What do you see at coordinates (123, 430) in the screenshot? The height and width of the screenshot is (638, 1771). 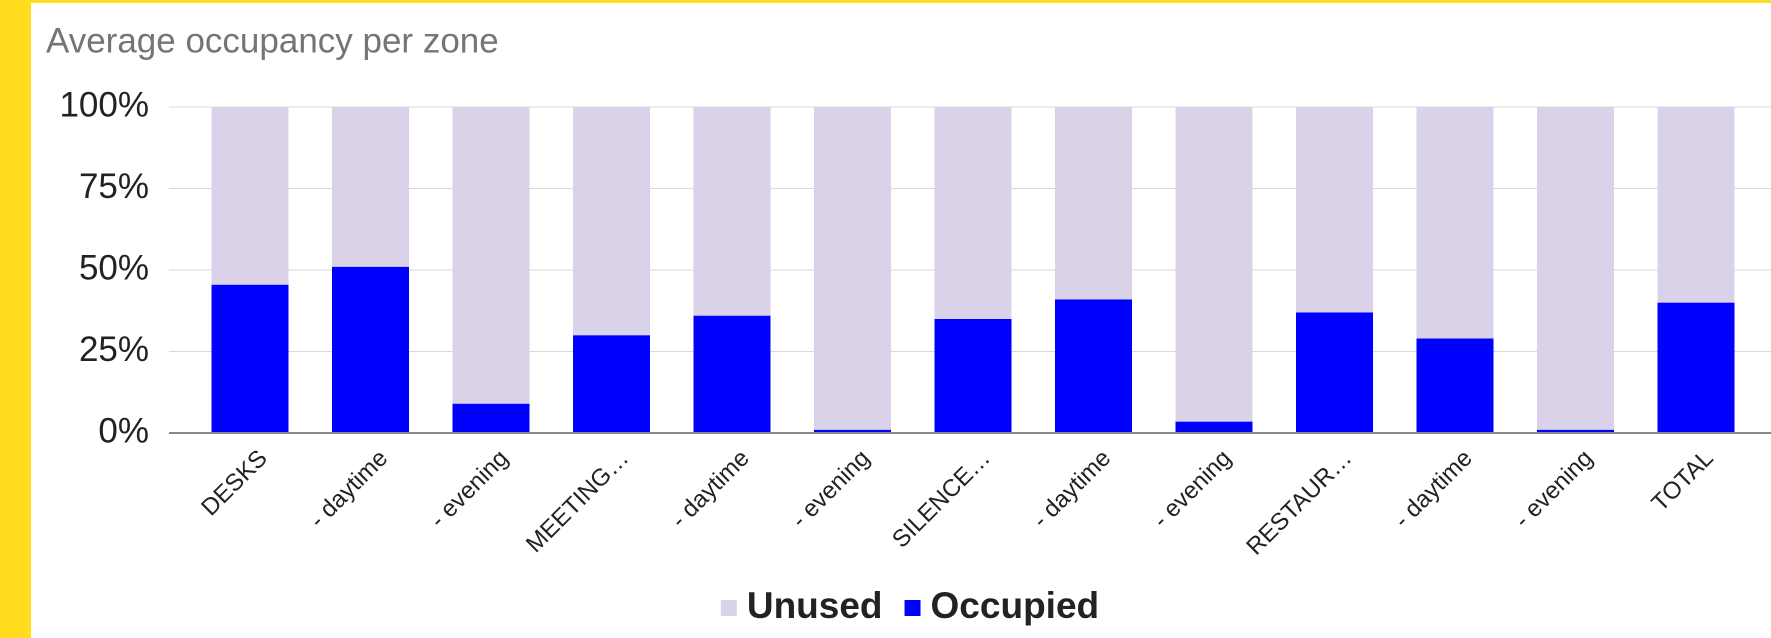 I see `y-tick-label: 0%` at bounding box center [123, 430].